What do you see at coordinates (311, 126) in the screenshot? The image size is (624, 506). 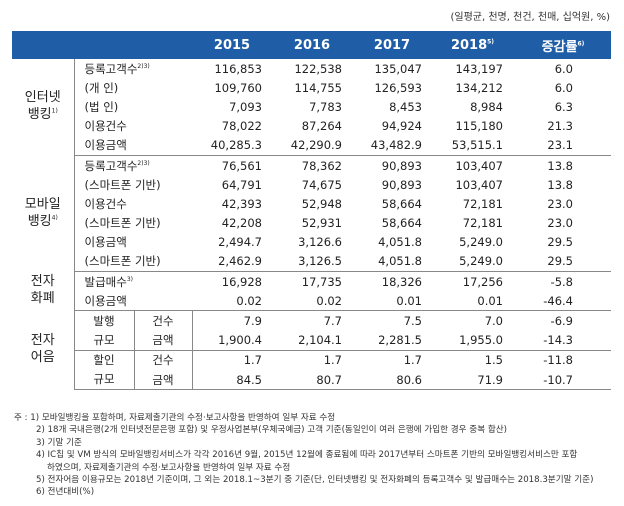 I see `table-row: 이용건수 78,022 87,264 94,924 115,180 21.3` at bounding box center [311, 126].